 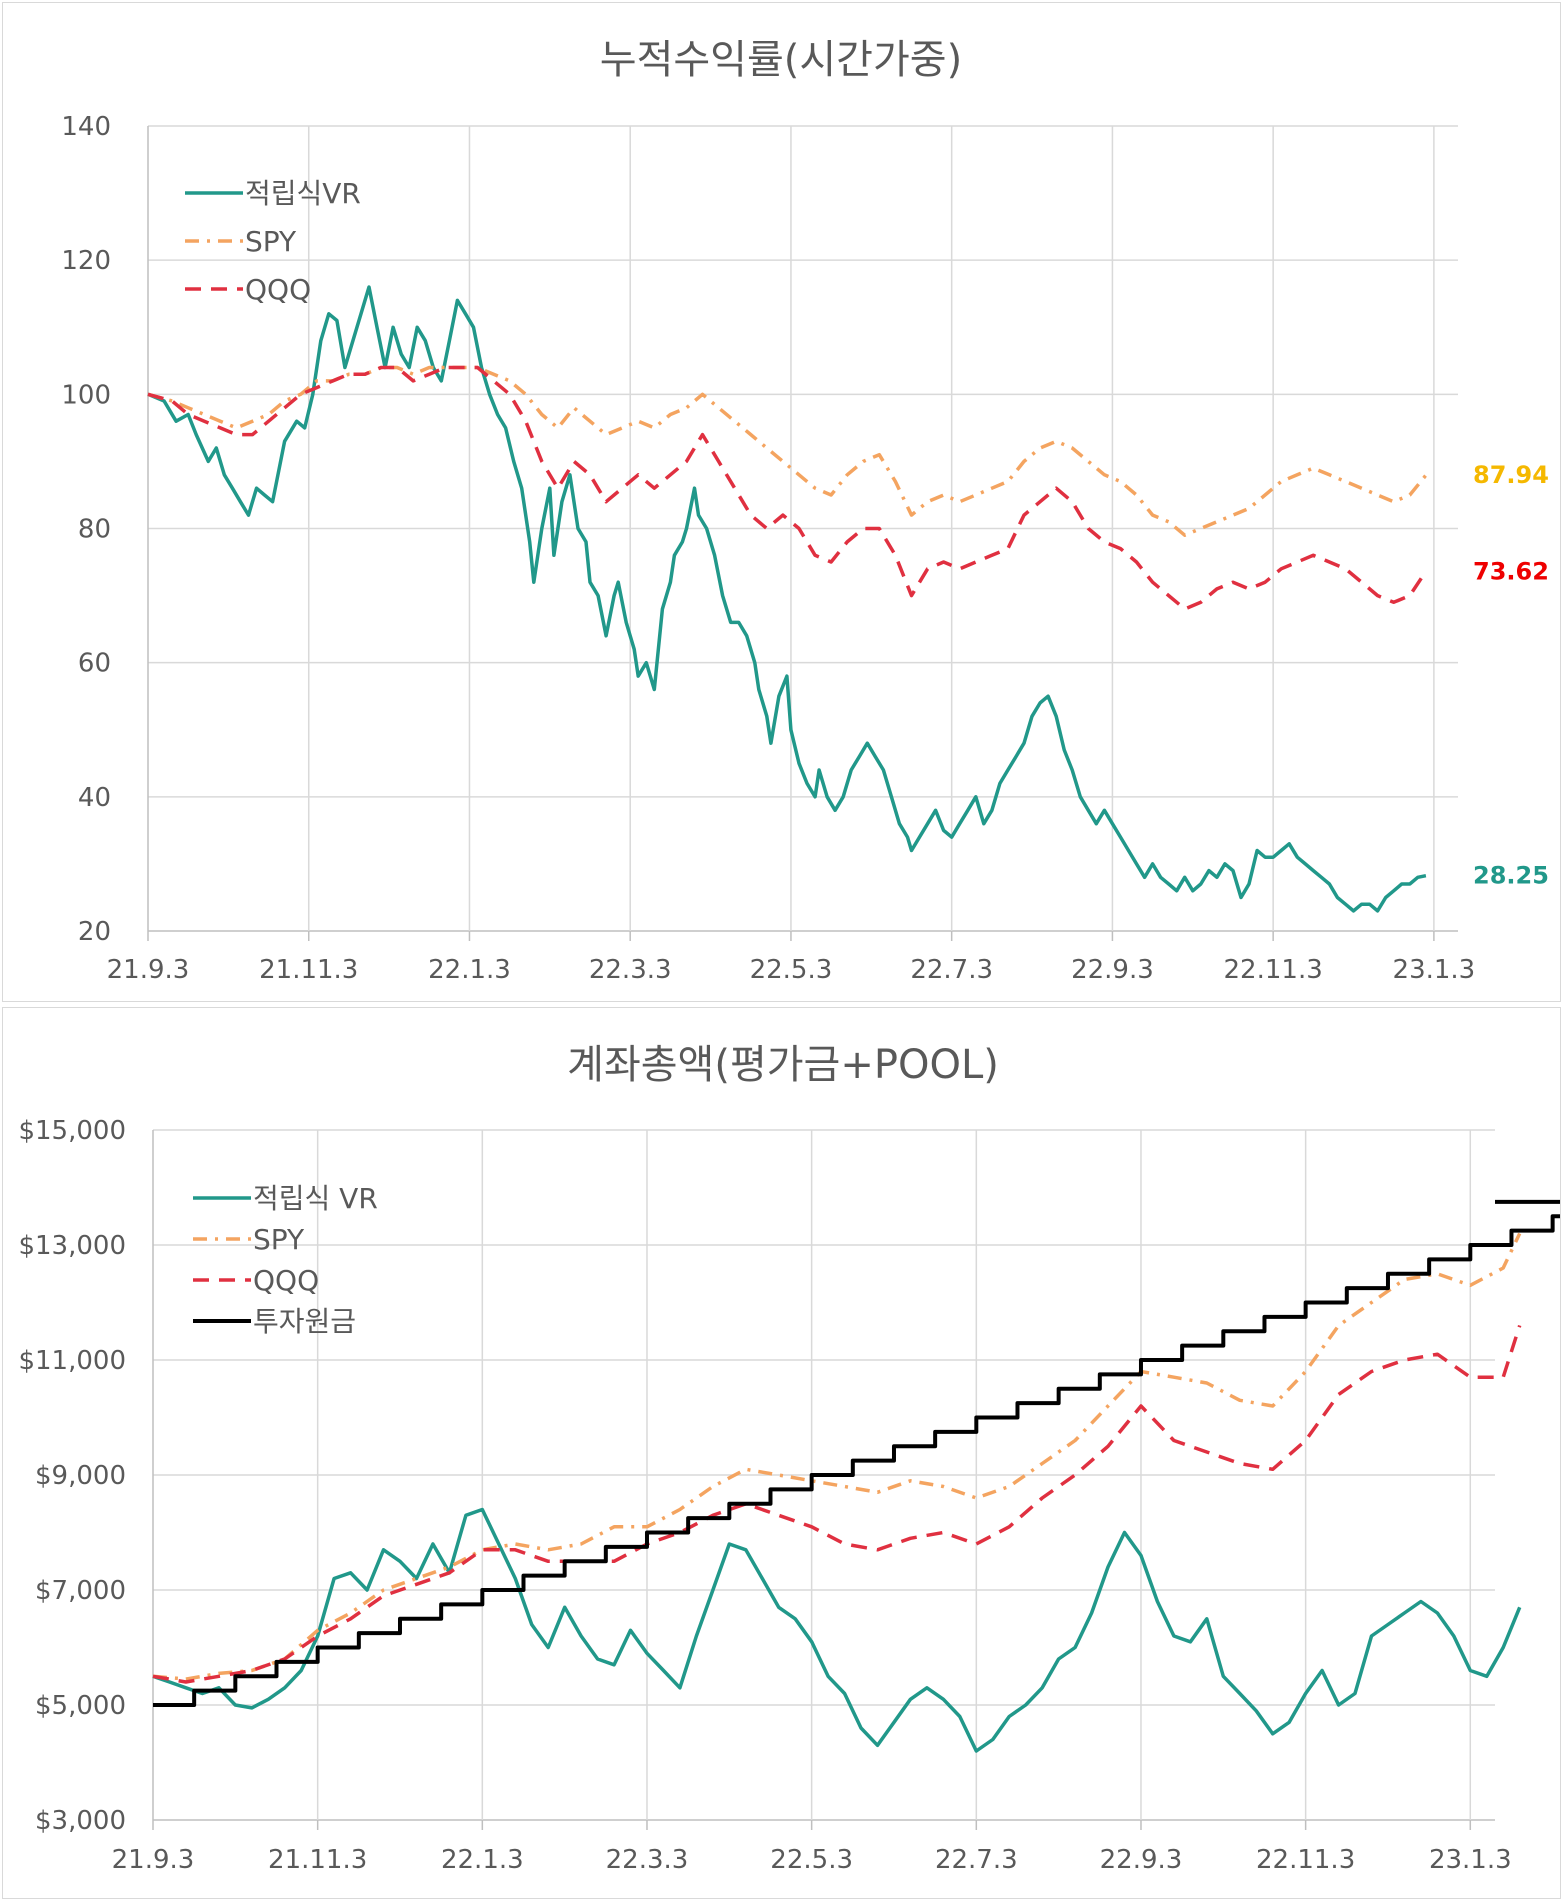 What do you see at coordinates (315, 1198) in the screenshot?
I see `legend-label: 적립식 VR` at bounding box center [315, 1198].